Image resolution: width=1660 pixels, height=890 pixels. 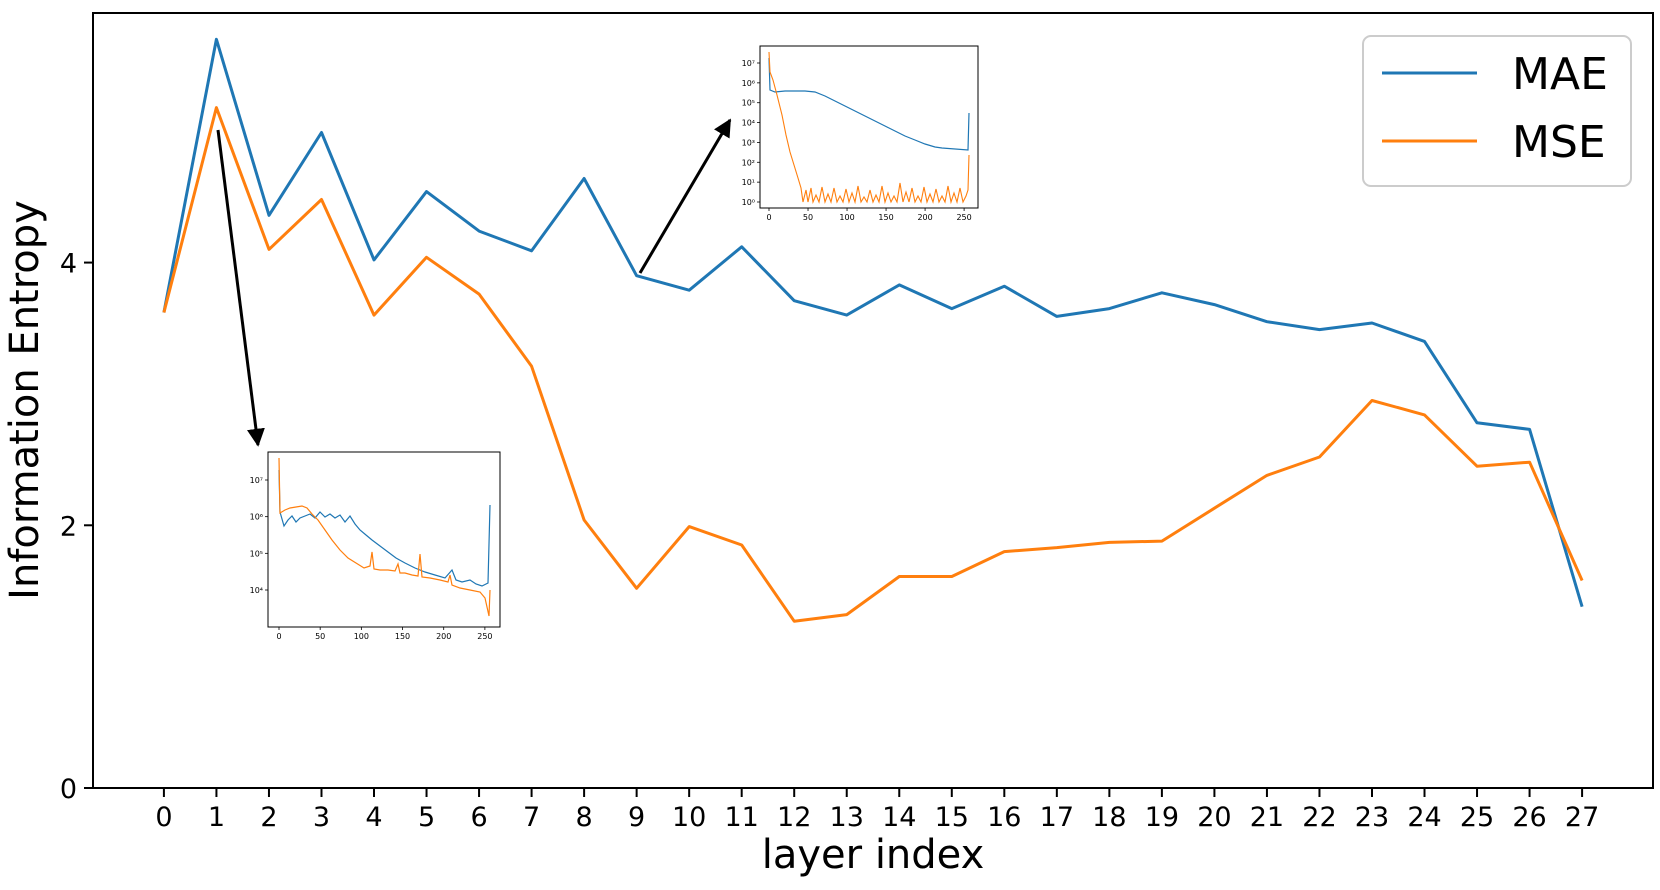 I want to click on inset-ticks: 0 50 100 150 200 250 10⁴ 10⁵ 10⁶ 10⁷, so click(x=371, y=558).